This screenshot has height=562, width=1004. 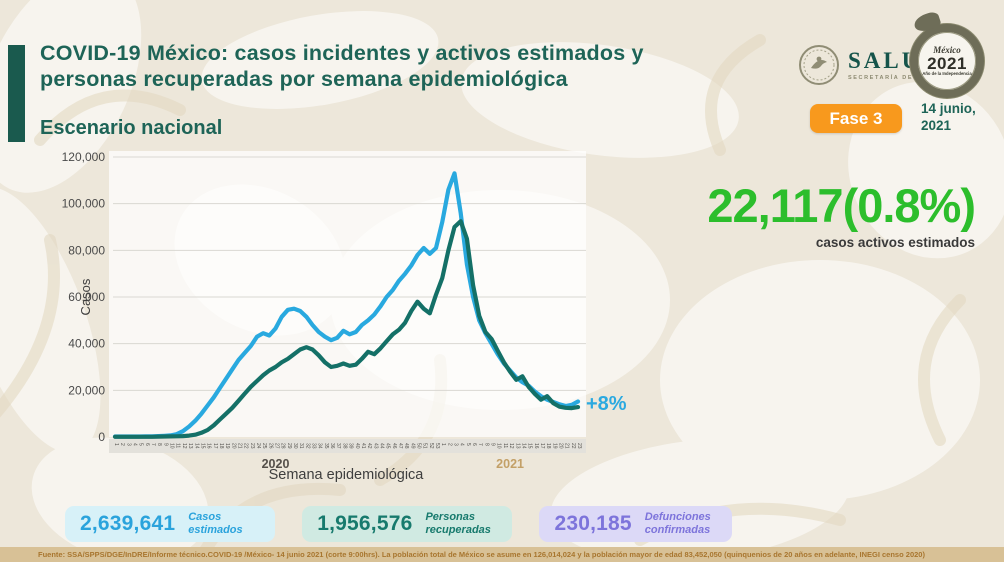 What do you see at coordinates (394, 446) in the screenshot?
I see `week-tick-label: 46` at bounding box center [394, 446].